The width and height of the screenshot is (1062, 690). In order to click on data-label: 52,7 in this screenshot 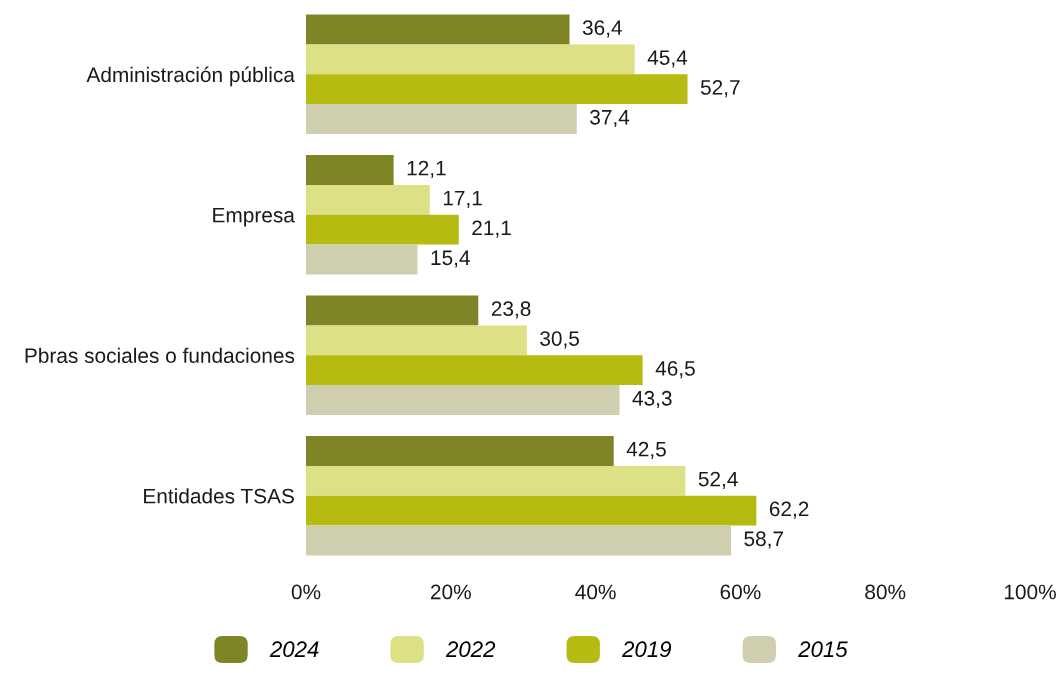, I will do `click(720, 89)`.